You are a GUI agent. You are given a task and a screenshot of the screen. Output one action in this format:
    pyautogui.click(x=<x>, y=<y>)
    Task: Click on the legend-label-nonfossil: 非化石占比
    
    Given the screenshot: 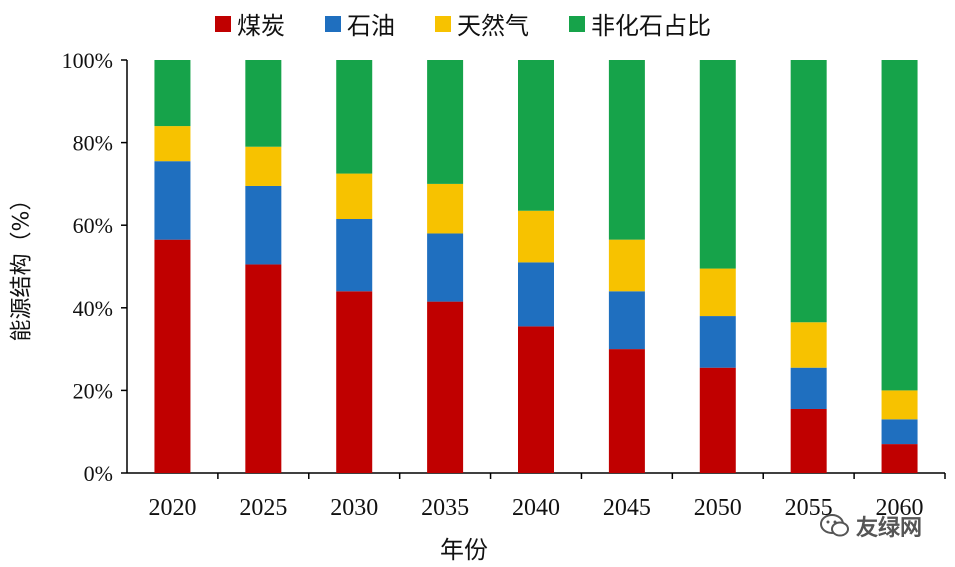 What is the action you would take?
    pyautogui.click(x=651, y=26)
    